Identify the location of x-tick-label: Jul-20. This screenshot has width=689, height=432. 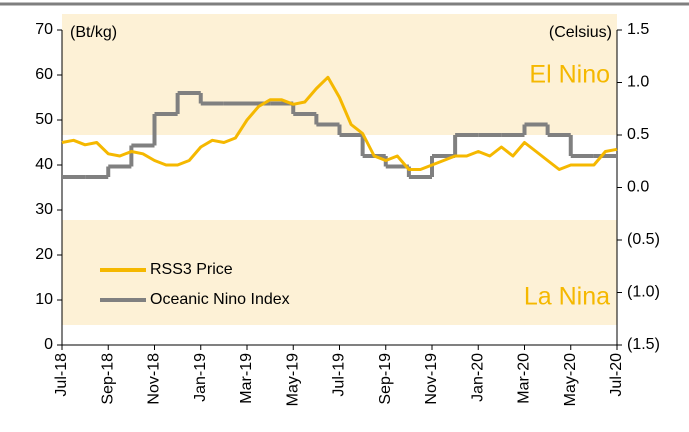
(616, 375).